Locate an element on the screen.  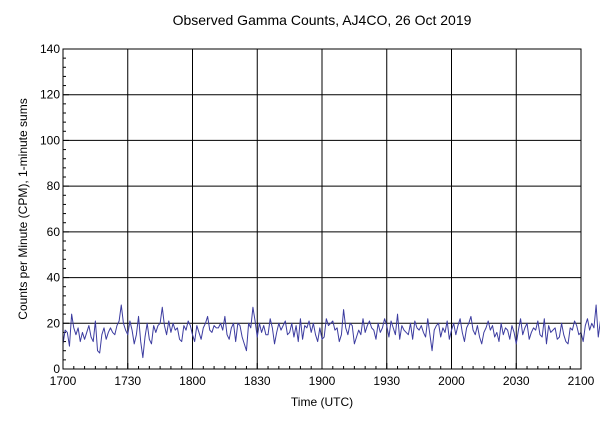
x-tick-label: 2100 is located at coordinates (581, 381).